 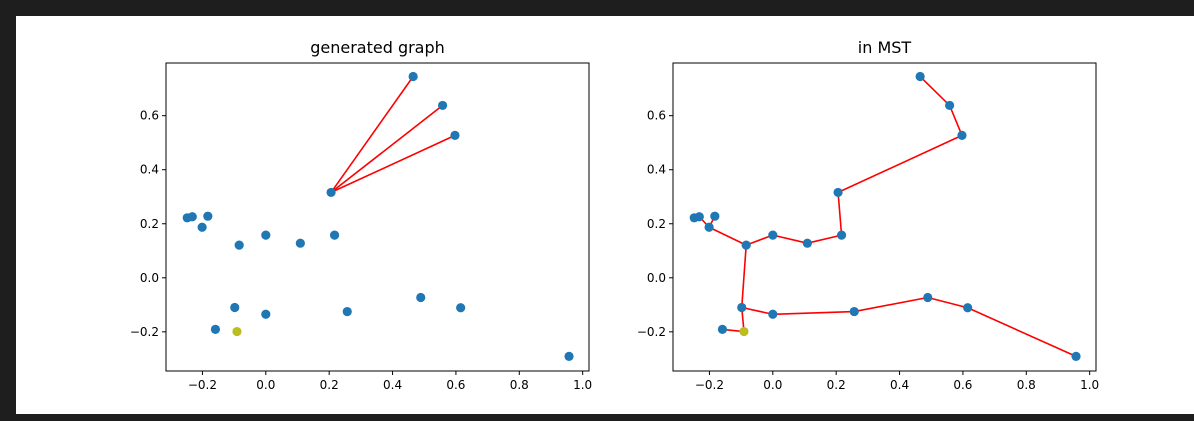 I want to click on chart-title: generated graph, so click(x=377, y=47).